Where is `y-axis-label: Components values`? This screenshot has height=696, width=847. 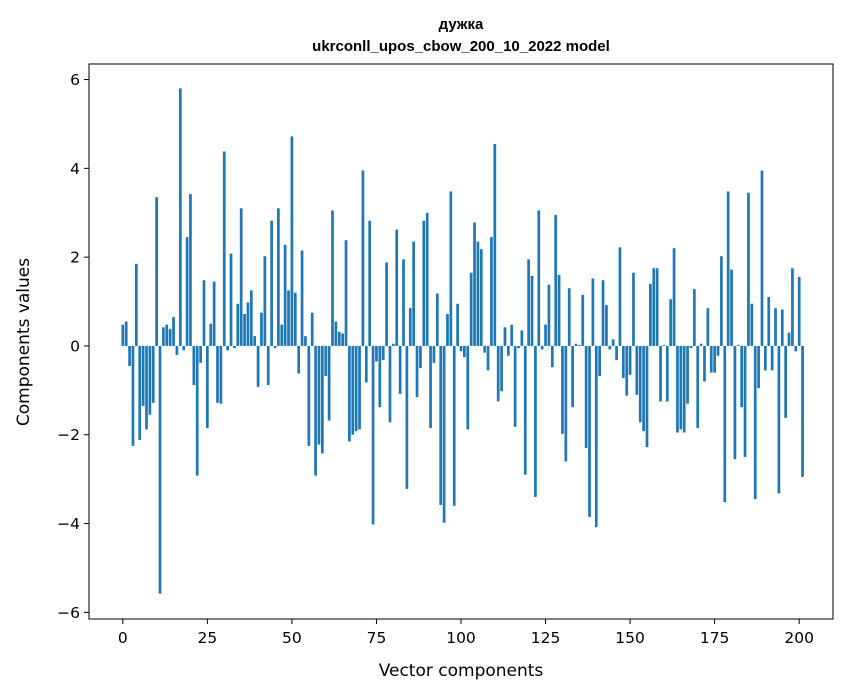 y-axis-label: Components values is located at coordinates (24, 342).